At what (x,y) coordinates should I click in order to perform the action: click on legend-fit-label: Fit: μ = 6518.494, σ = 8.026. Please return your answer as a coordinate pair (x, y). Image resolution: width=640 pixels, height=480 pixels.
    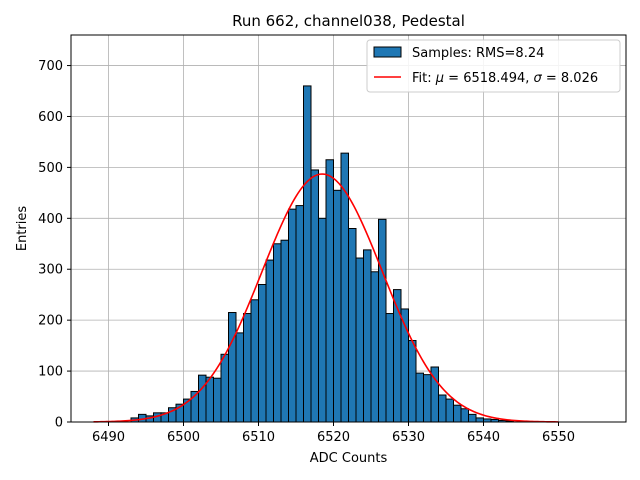
    Looking at the image, I should click on (505, 78).